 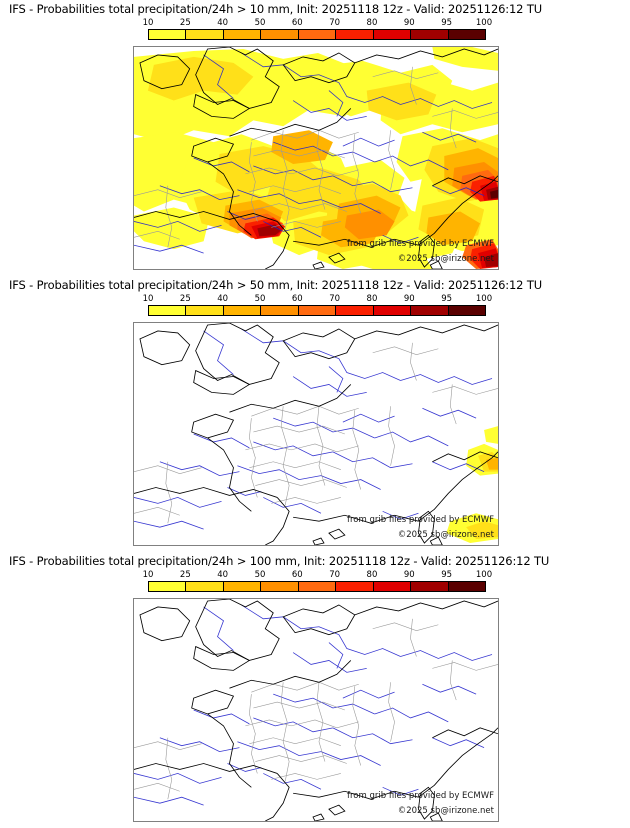 I want to click on colorbar-100mm: 10 25 40 50 60 70 80 90 95 100, so click(x=315, y=581).